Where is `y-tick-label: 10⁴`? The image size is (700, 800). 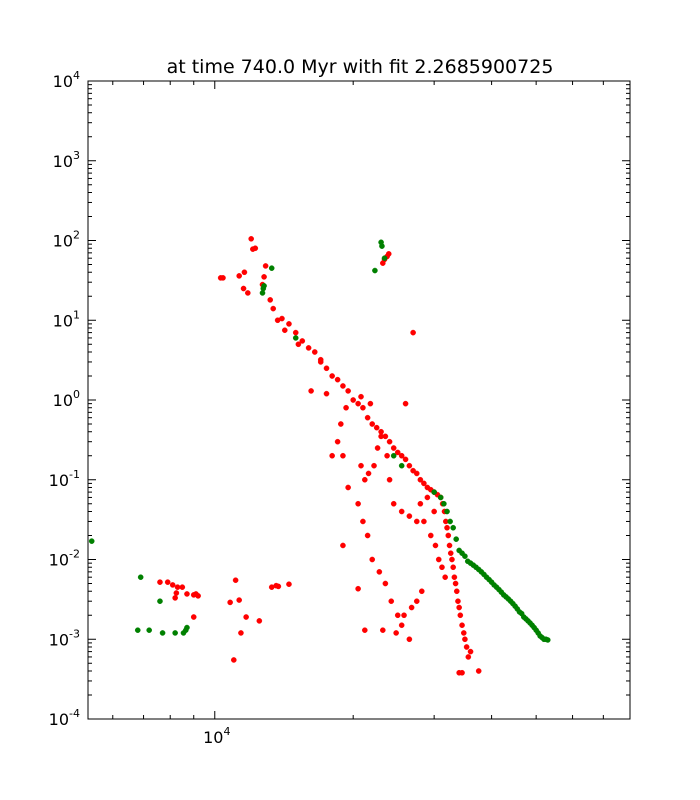 y-tick-label: 10⁴ is located at coordinates (66, 80).